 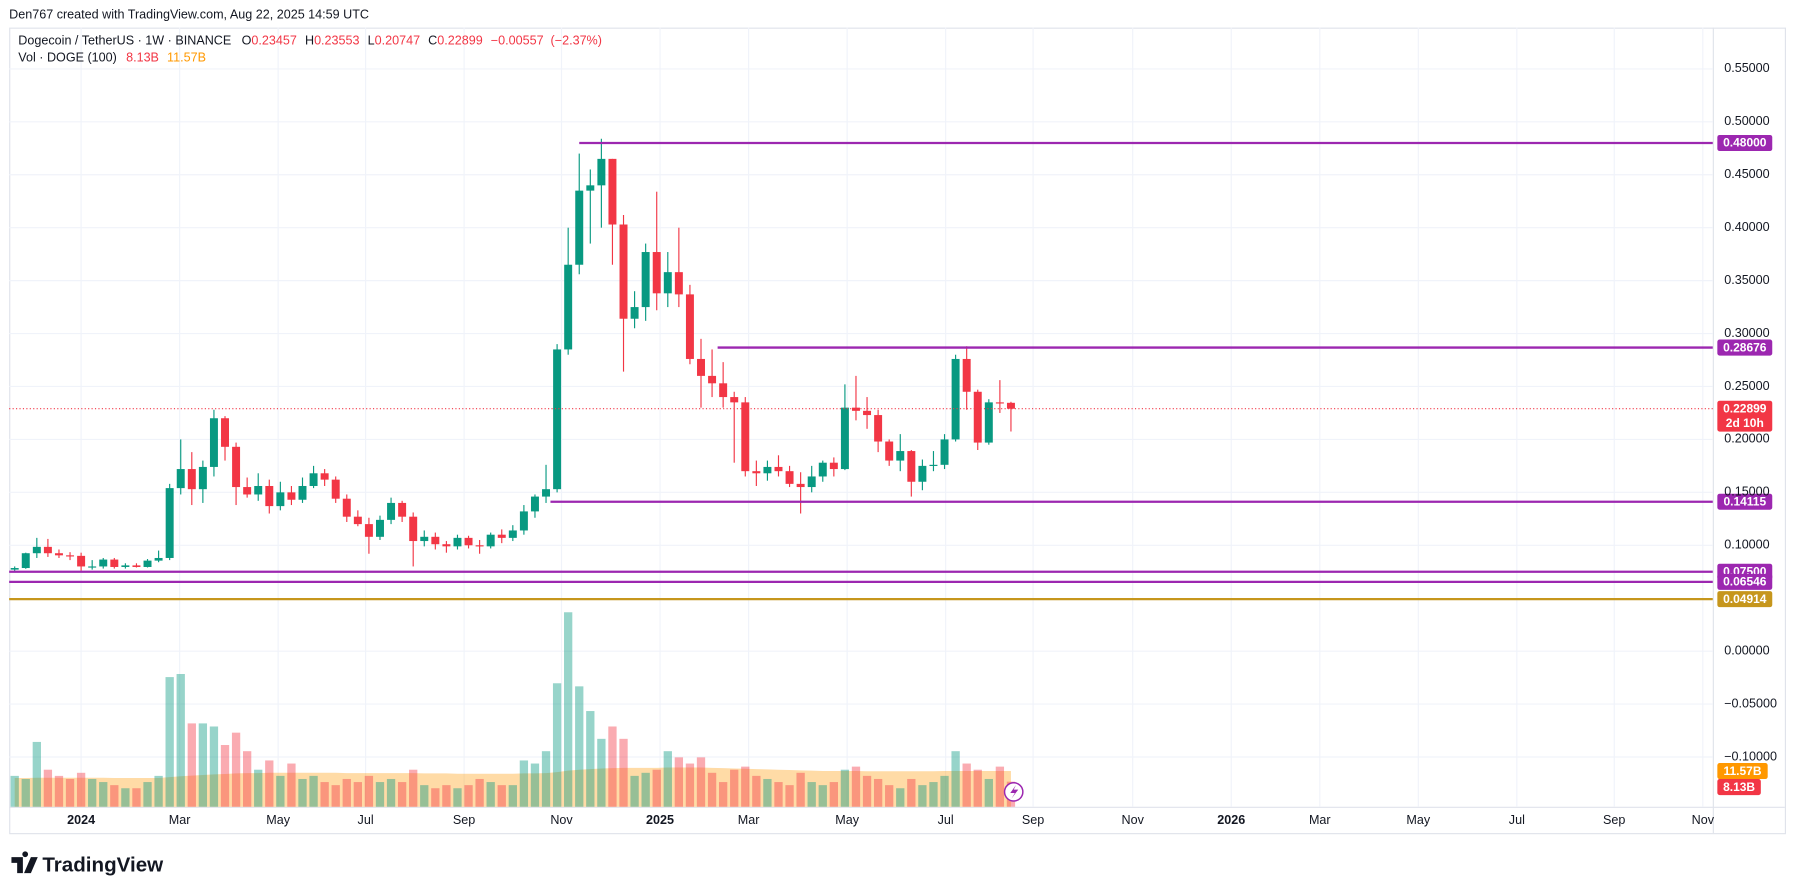 What do you see at coordinates (81, 820) in the screenshot?
I see `x-tick-label: 2024` at bounding box center [81, 820].